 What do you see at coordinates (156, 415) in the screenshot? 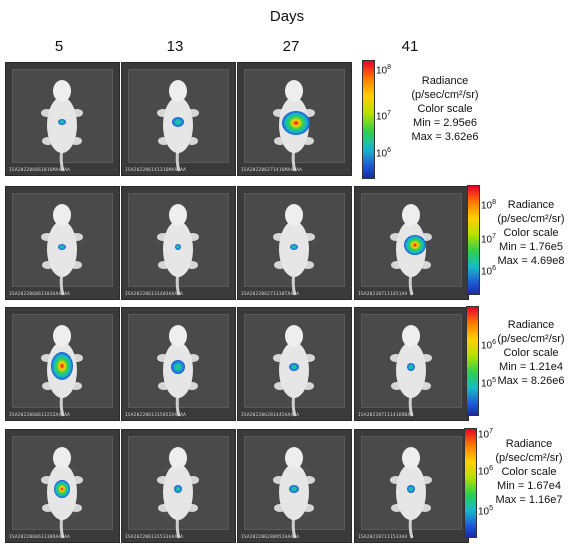
I see `panel-id-label: ISA202206131505ZAAAAA` at bounding box center [156, 415].